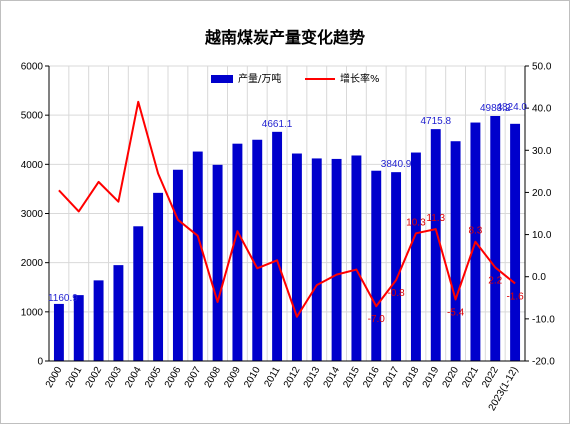  Describe the element at coordinates (515, 296) in the screenshot. I see `line-value-label: -1.6` at that location.